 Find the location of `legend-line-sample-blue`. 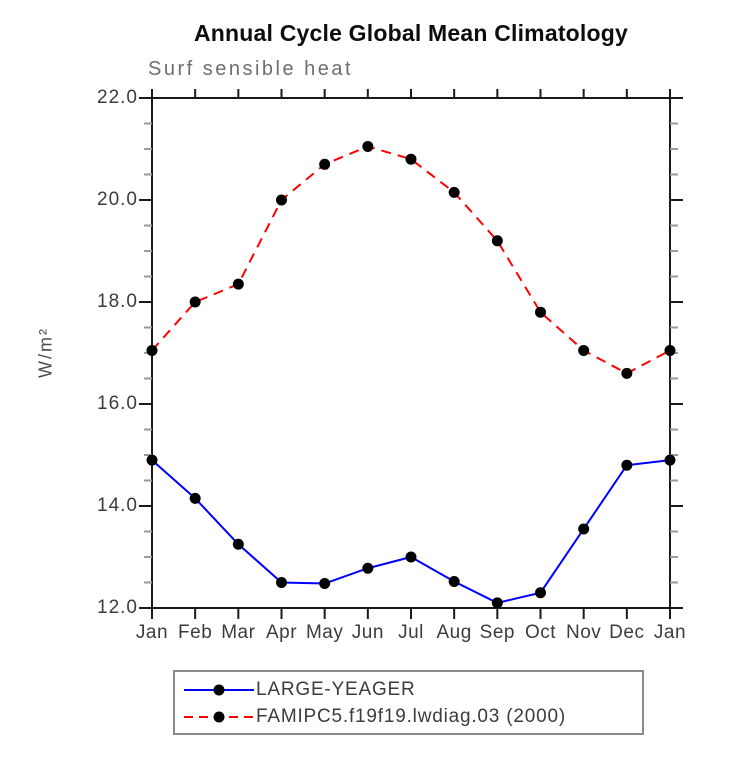

legend-line-sample-blue is located at coordinates (219, 690).